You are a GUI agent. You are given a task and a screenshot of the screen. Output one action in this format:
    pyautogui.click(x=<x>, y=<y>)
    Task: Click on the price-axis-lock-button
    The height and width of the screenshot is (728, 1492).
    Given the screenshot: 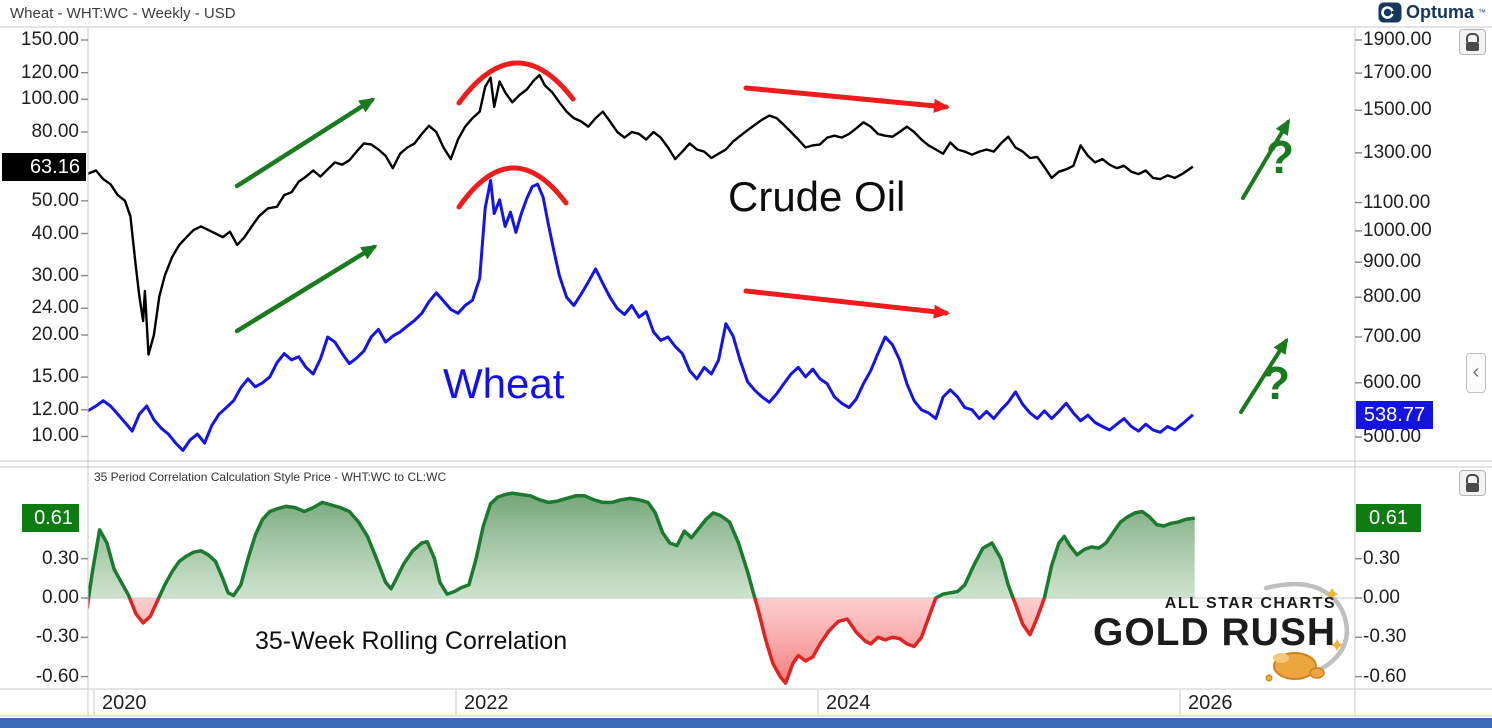 What is the action you would take?
    pyautogui.click(x=1472, y=42)
    